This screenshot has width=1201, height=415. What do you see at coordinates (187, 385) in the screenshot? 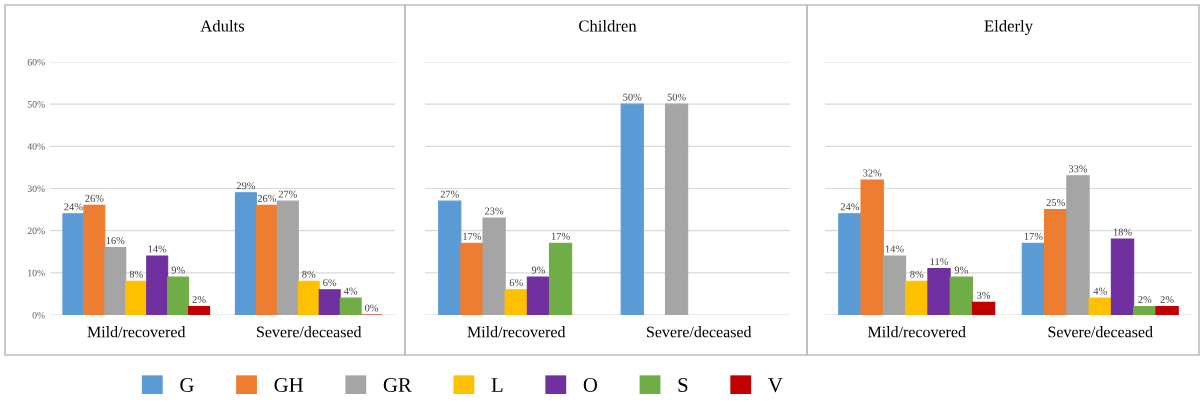
I see `legend-label: G` at bounding box center [187, 385].